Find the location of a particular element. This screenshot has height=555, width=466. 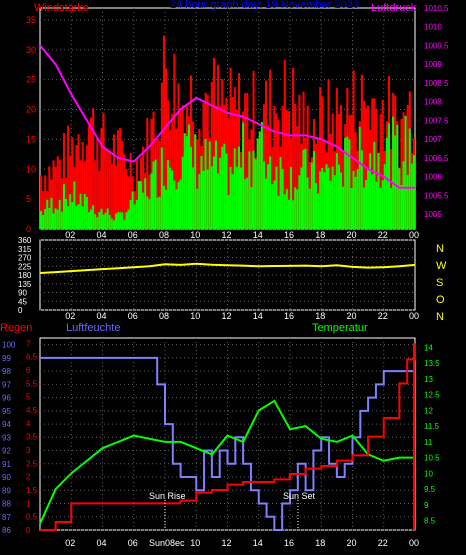

x-tick-label: 20 is located at coordinates (352, 316).